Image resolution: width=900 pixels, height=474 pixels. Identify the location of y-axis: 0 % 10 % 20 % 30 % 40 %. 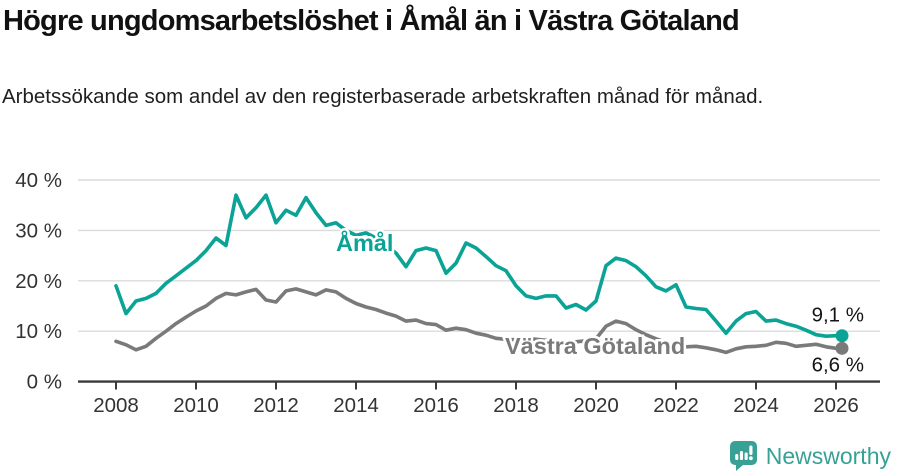
(38, 281).